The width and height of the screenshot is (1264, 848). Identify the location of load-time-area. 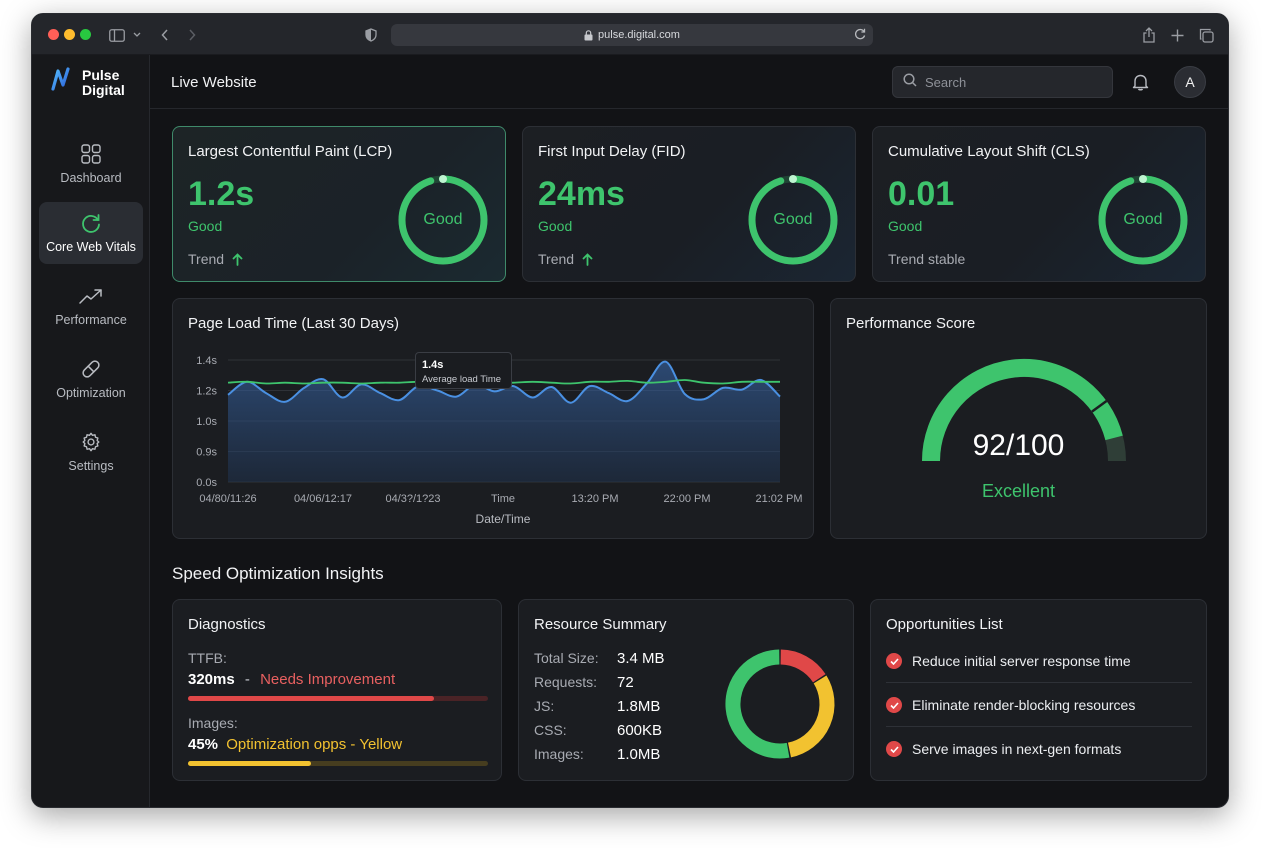
(504, 421).